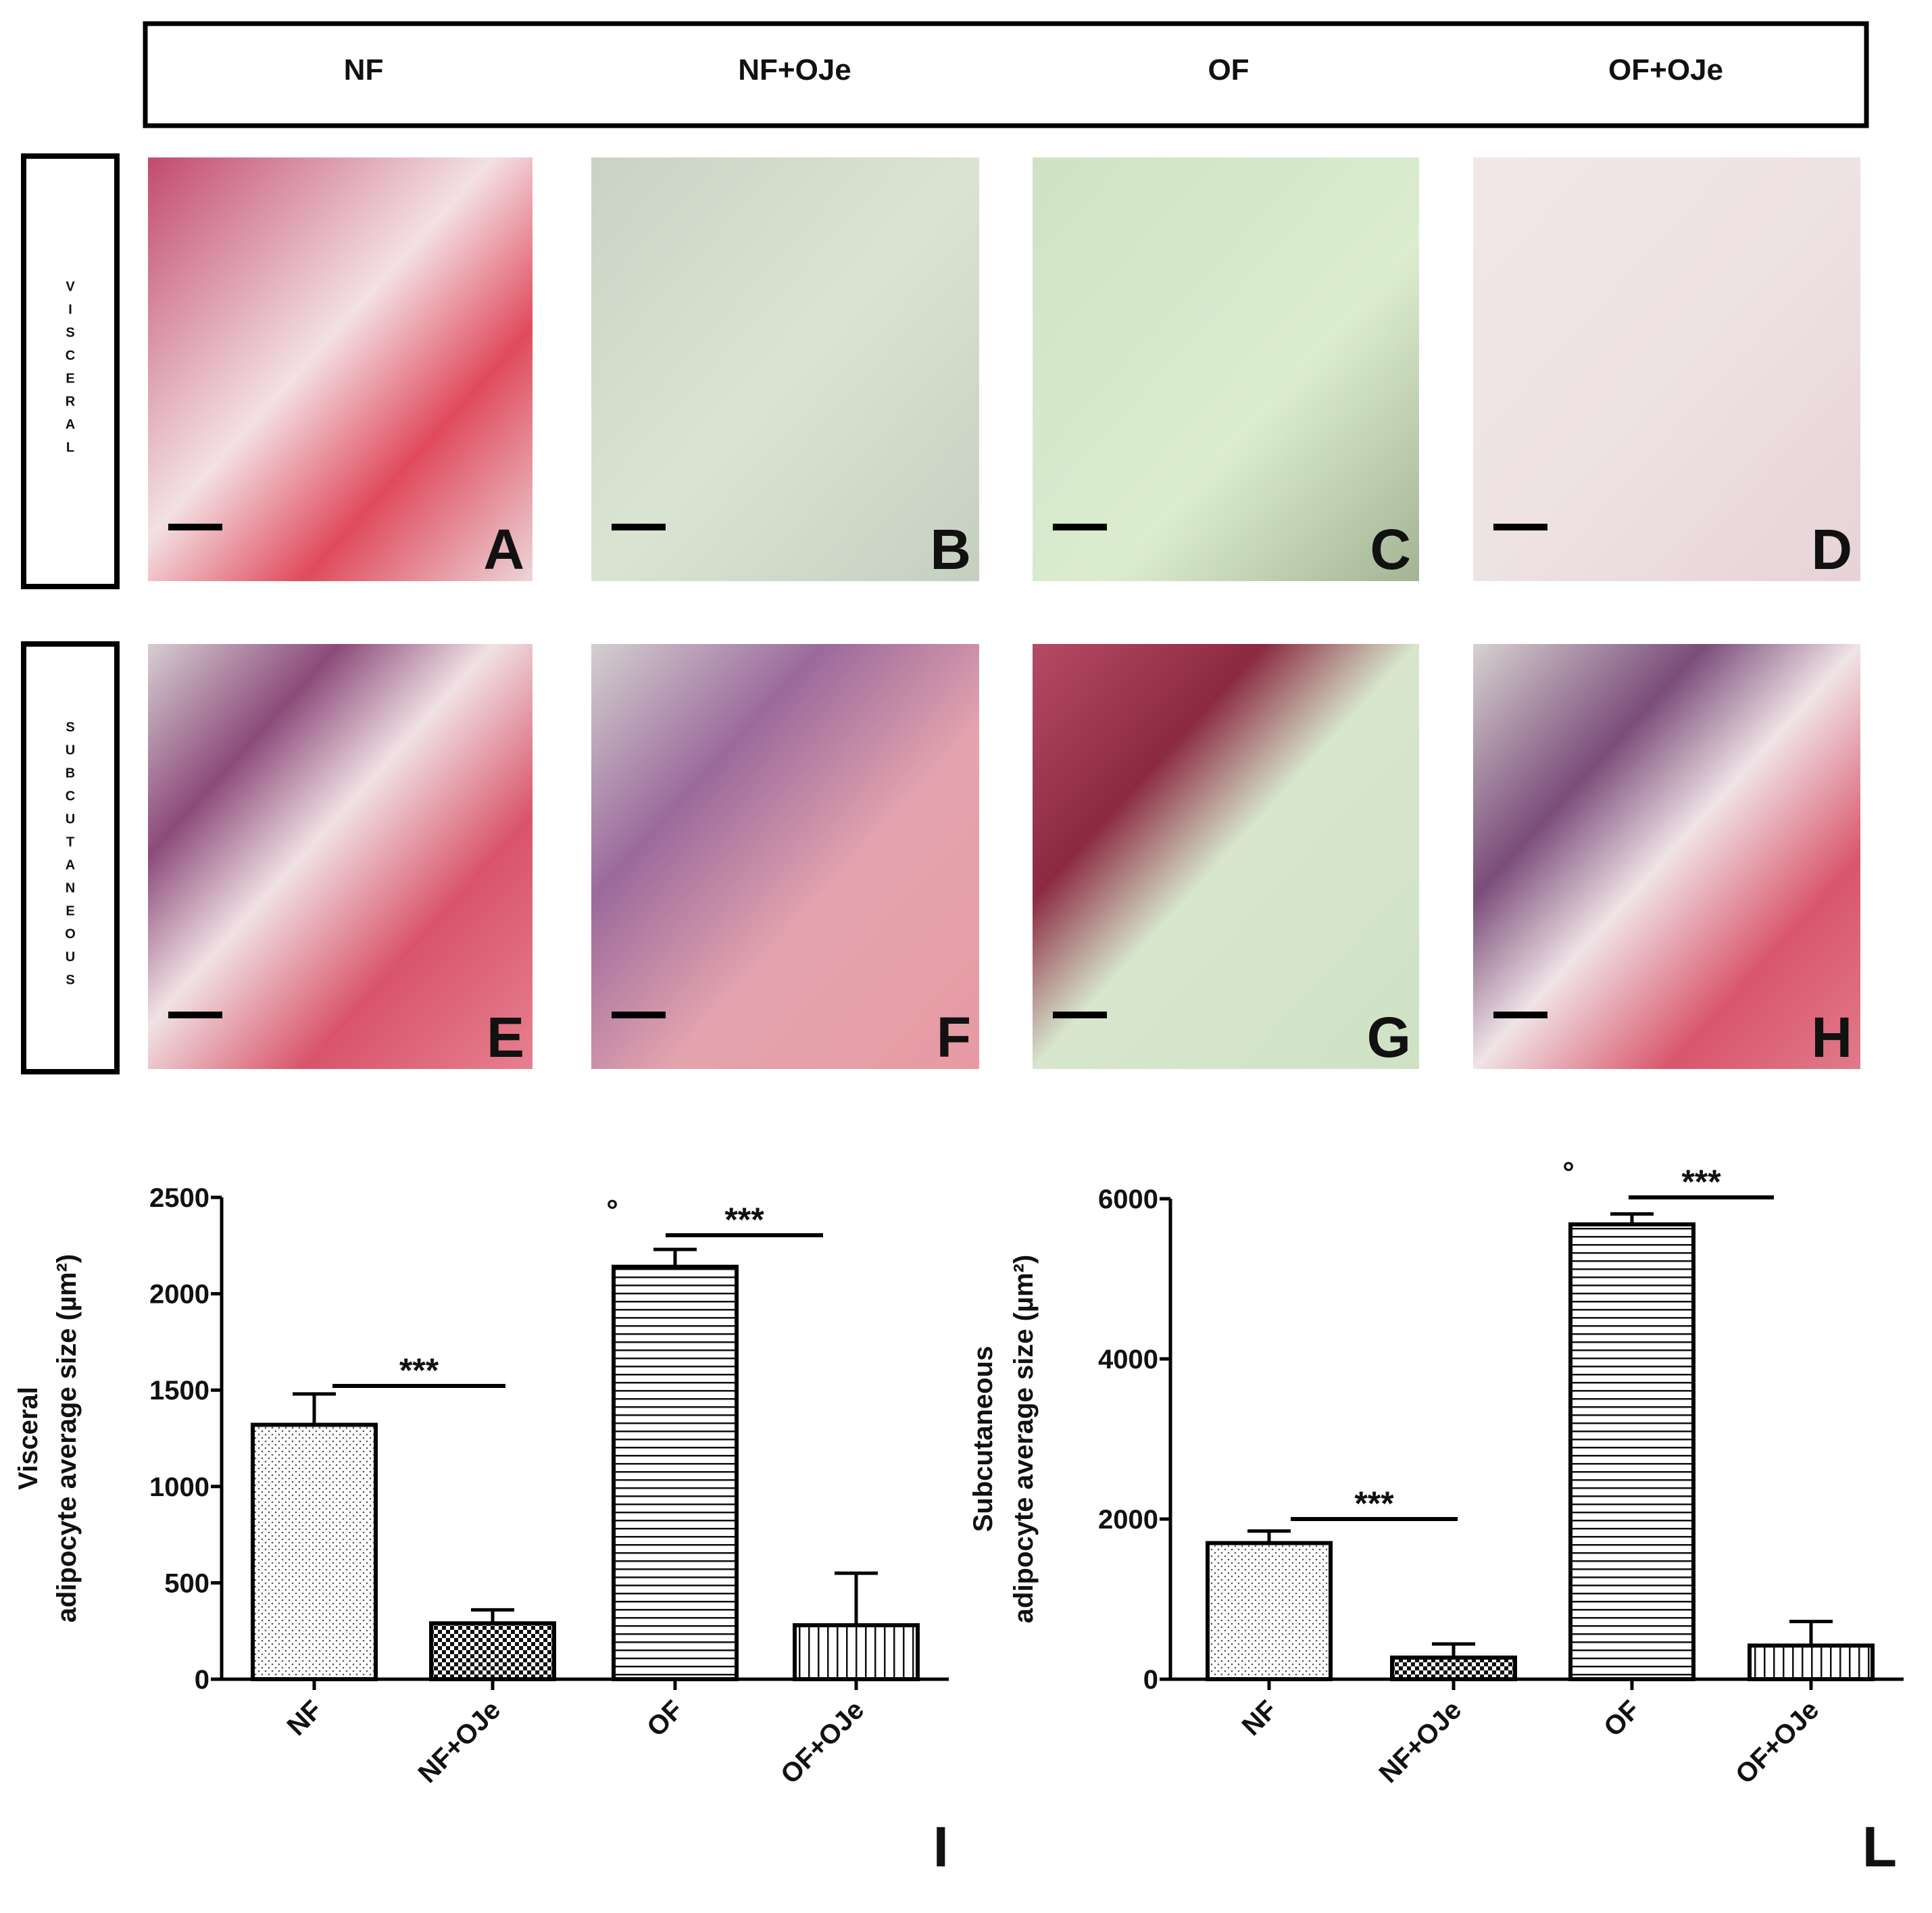 This screenshot has height=1913, width=1932. What do you see at coordinates (179, 1198) in the screenshot?
I see `y-tick-label: 2500` at bounding box center [179, 1198].